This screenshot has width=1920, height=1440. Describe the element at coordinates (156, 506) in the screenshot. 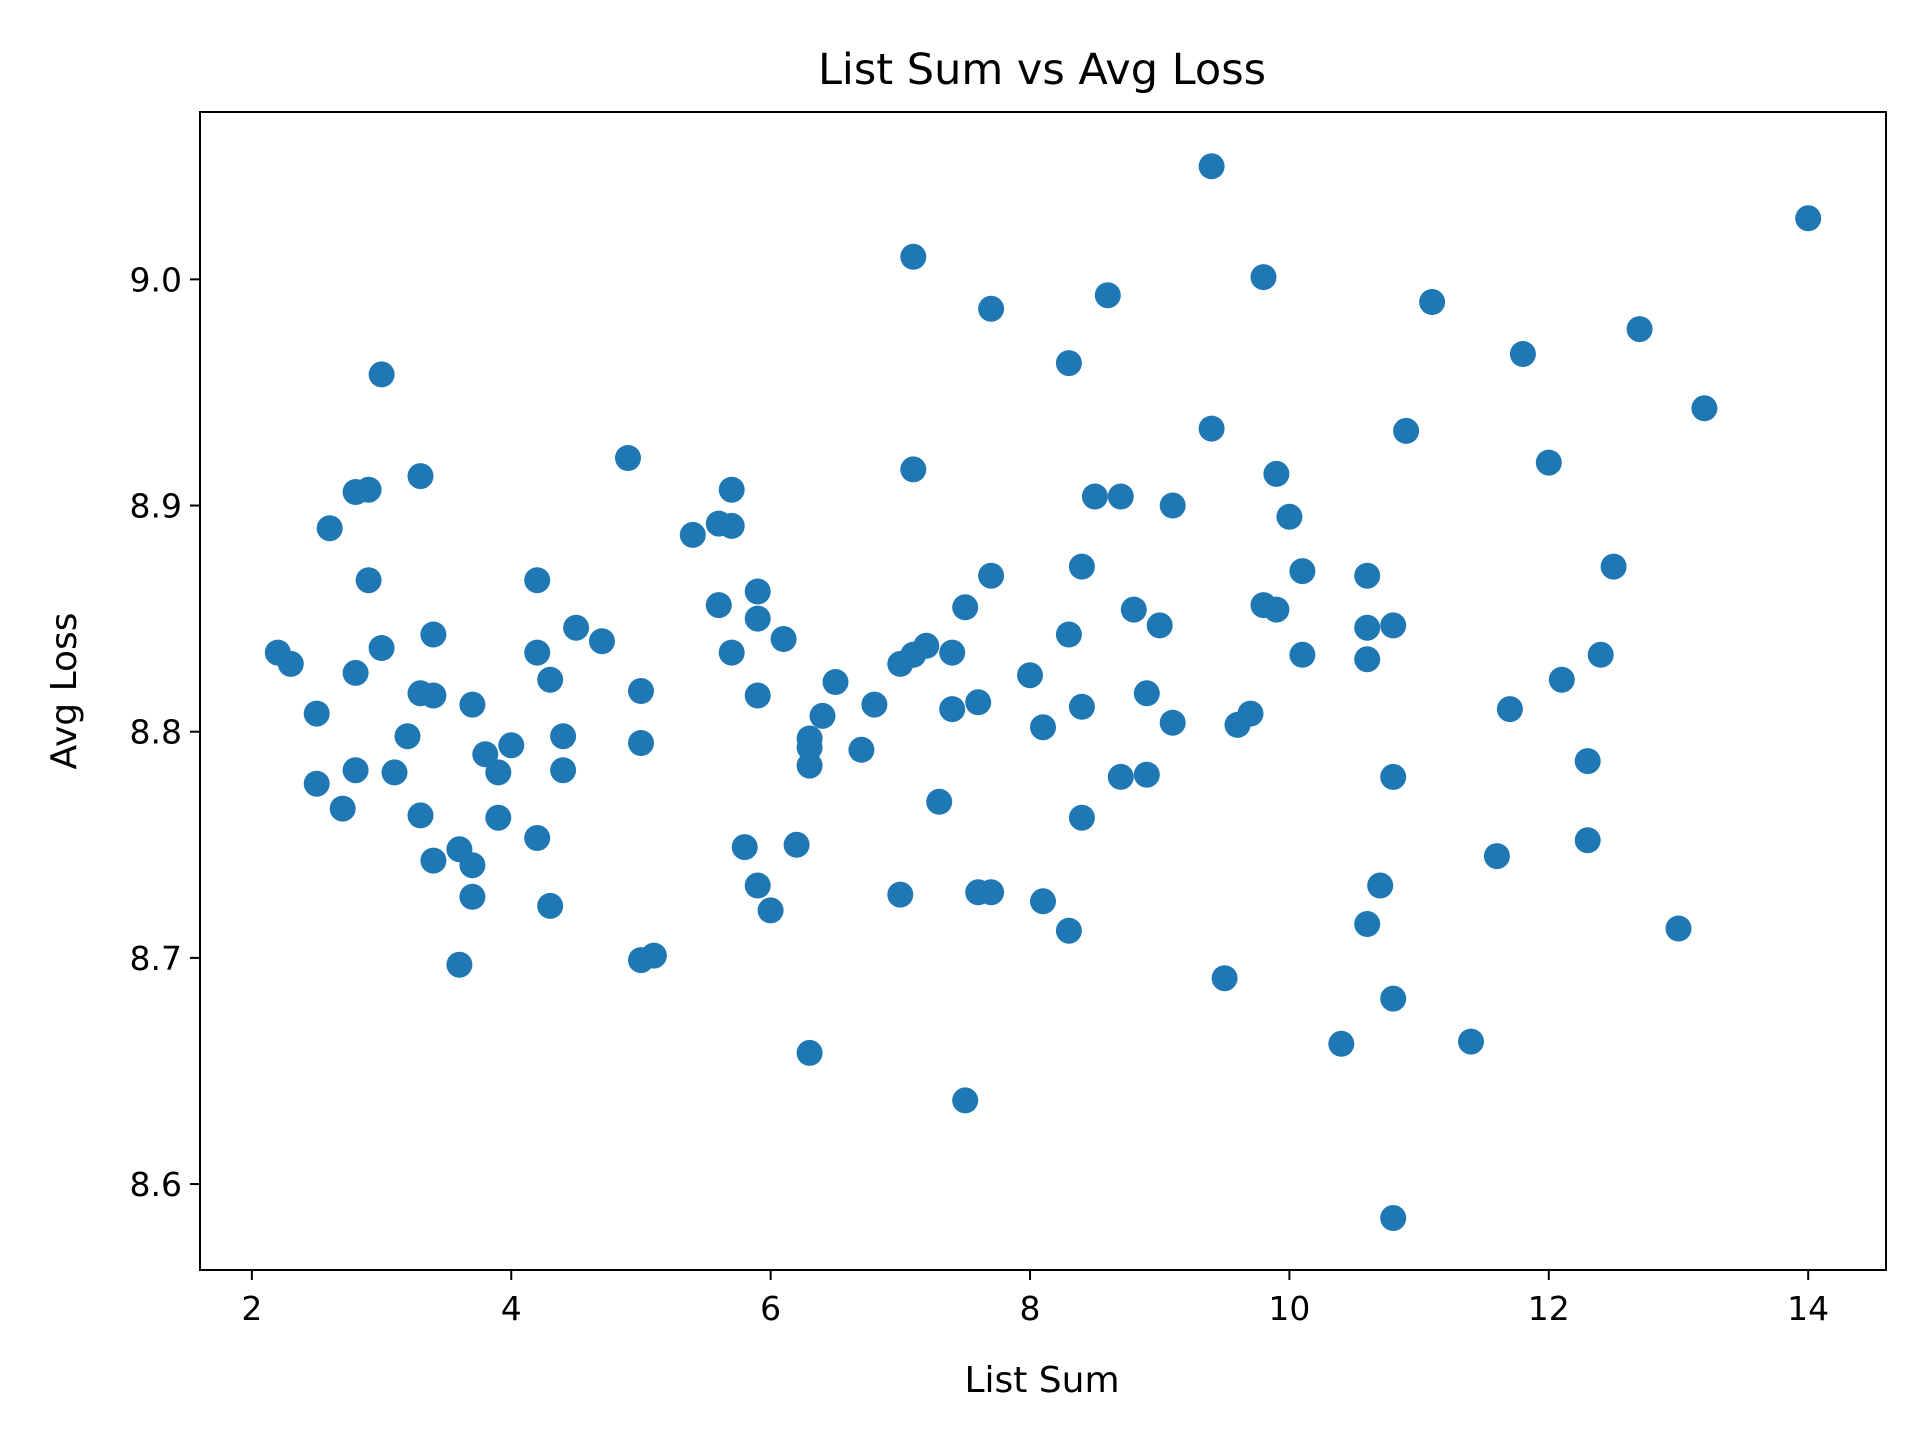

I see `y-tick-label: 8.9` at that location.